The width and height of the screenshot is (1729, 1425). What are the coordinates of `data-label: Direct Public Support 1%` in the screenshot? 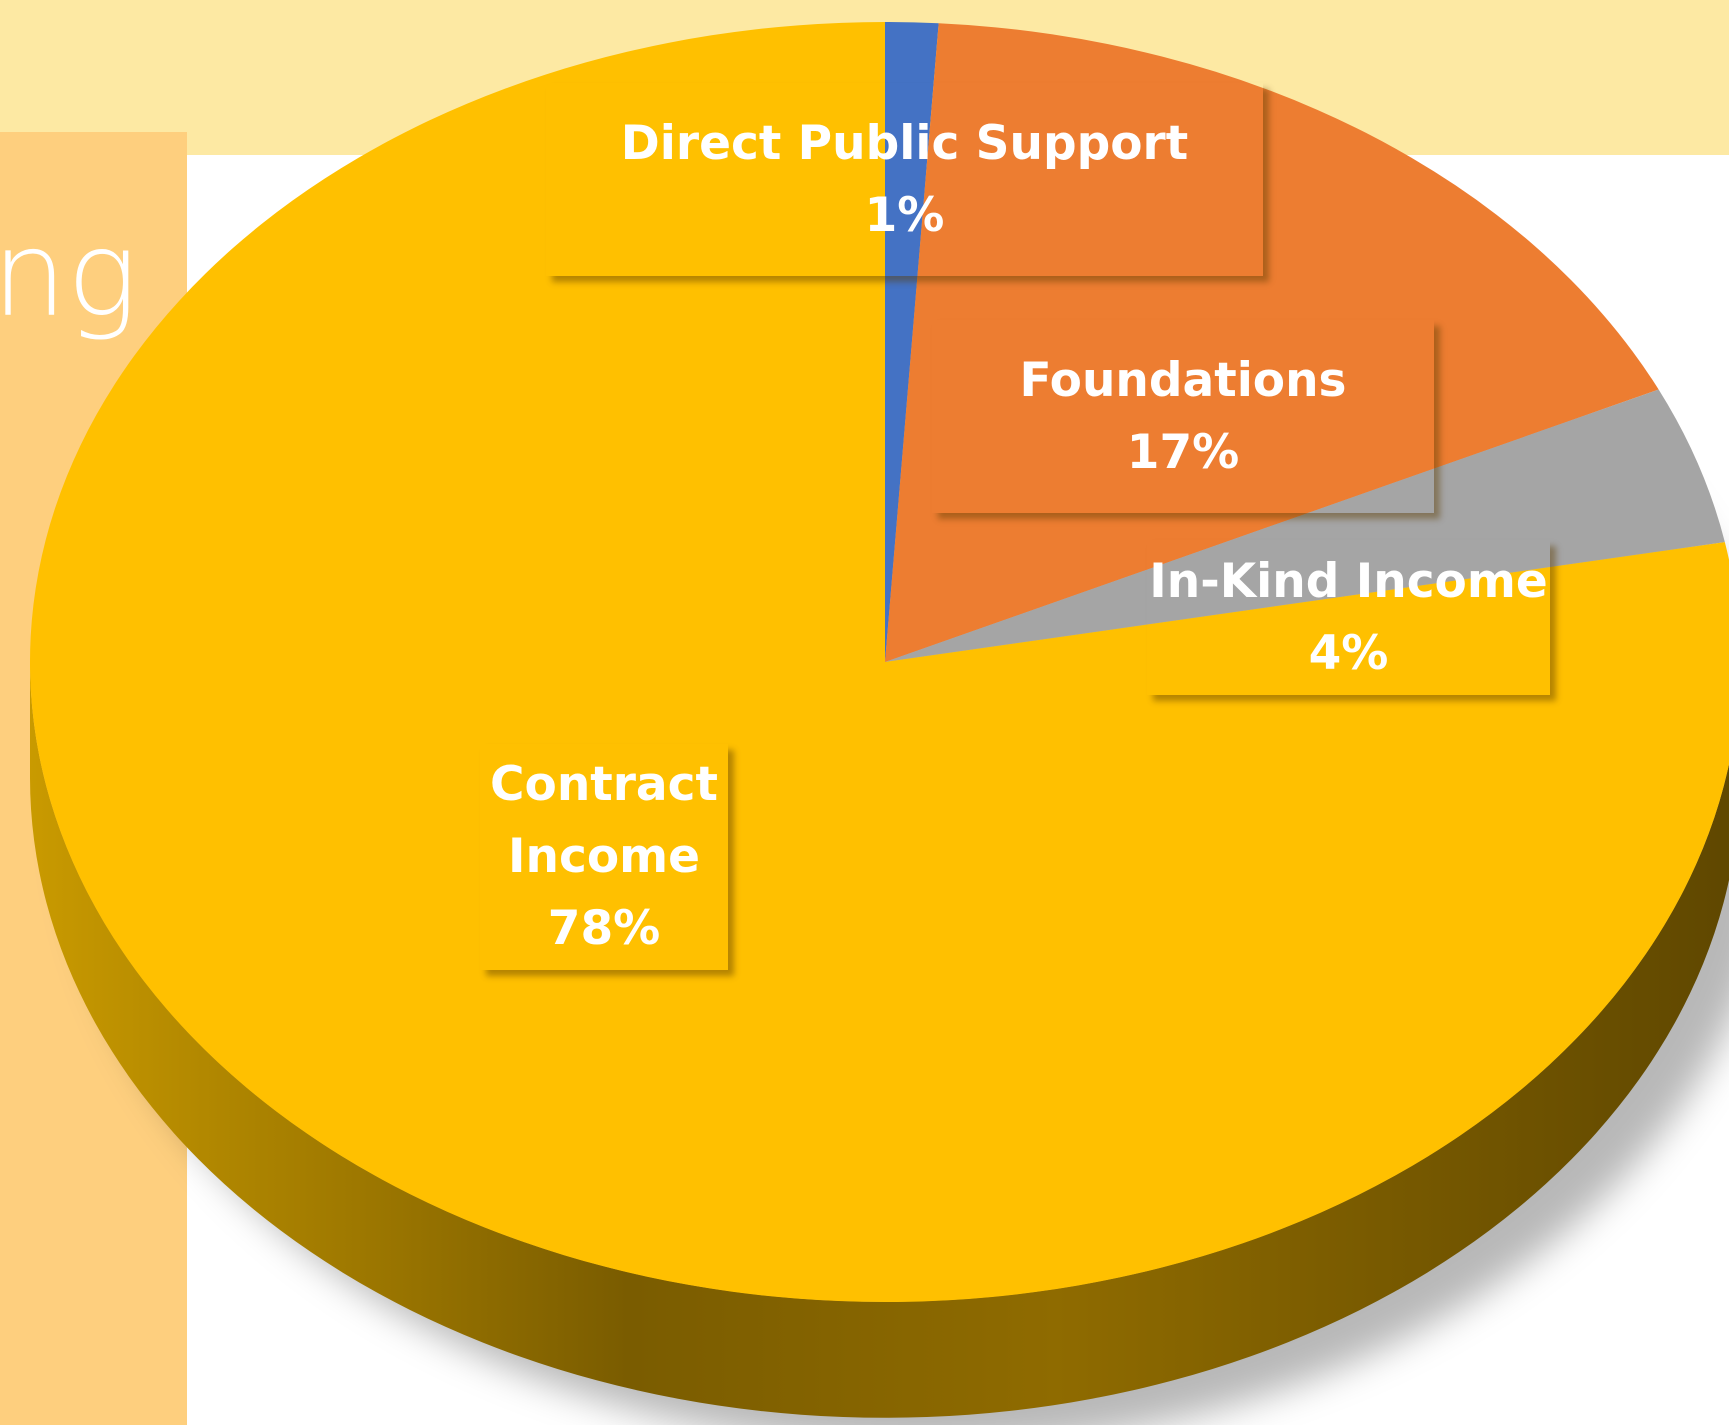 It's located at (904, 179).